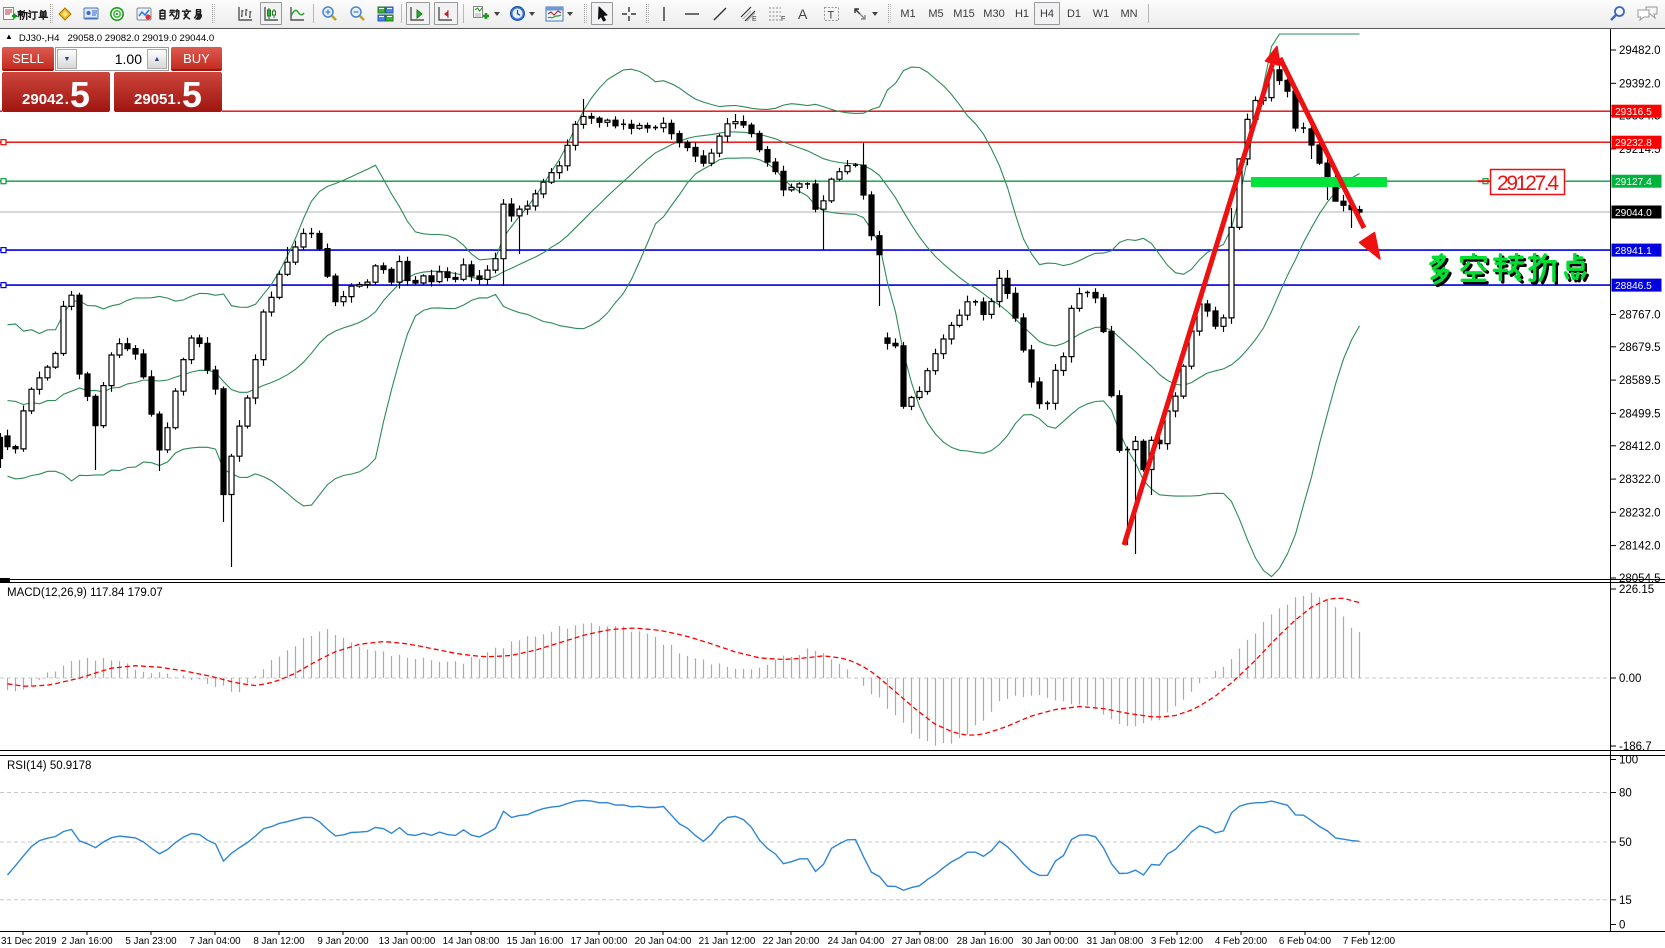  What do you see at coordinates (1050, 941) in the screenshot?
I see `svg-text: 30 Jan 00:00` at bounding box center [1050, 941].